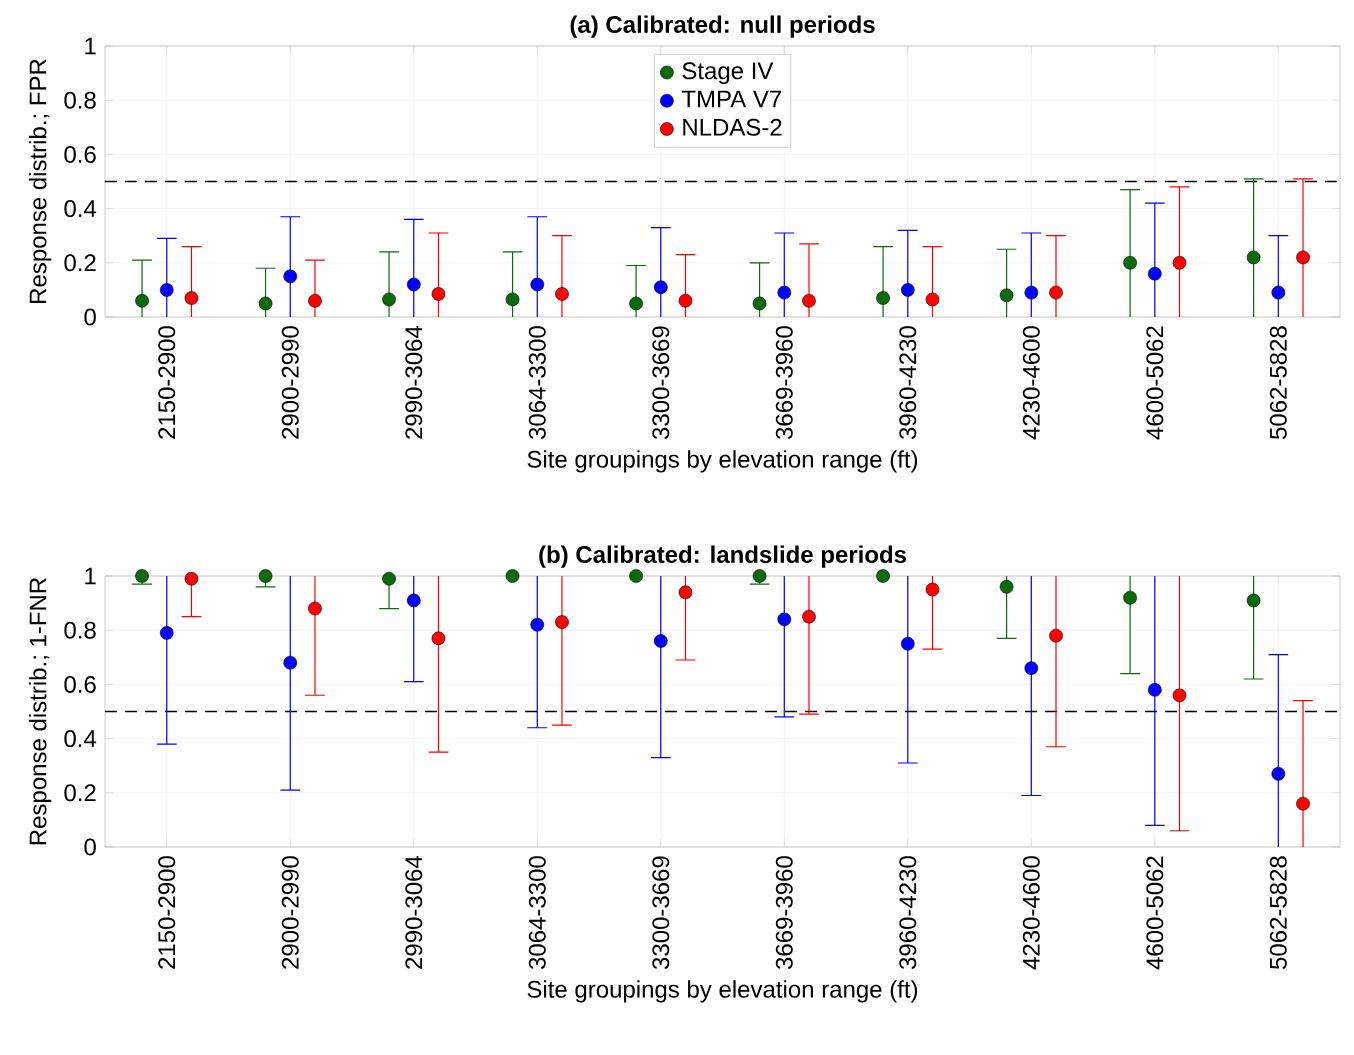 Image resolution: width=1354 pixels, height=1055 pixels. I want to click on legend-label: NLDAS-2, so click(732, 127).